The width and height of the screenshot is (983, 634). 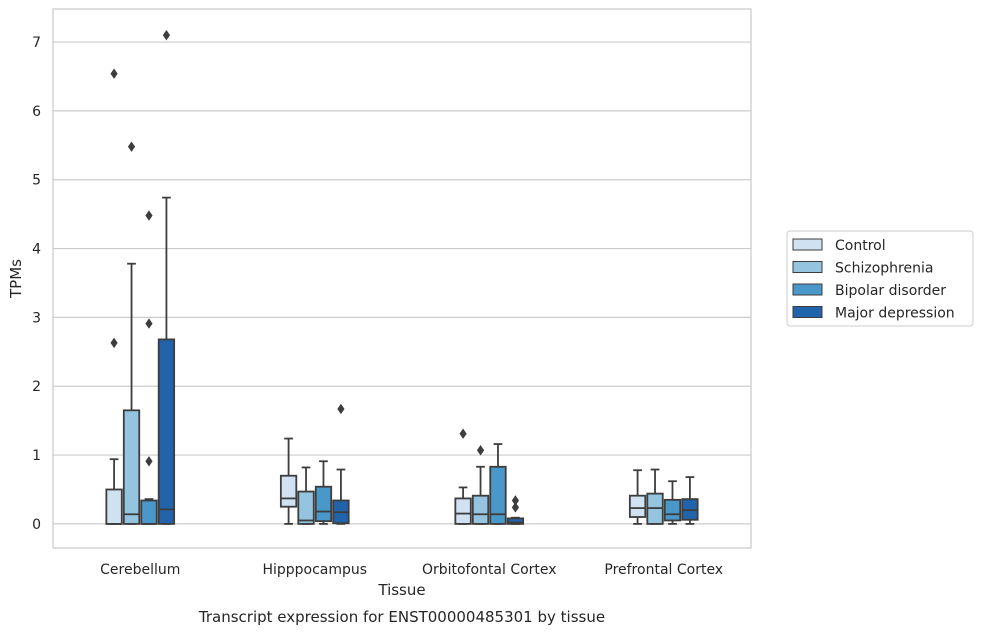 What do you see at coordinates (663, 570) in the screenshot?
I see `x-tick-label: Prefrontal Cortex` at bounding box center [663, 570].